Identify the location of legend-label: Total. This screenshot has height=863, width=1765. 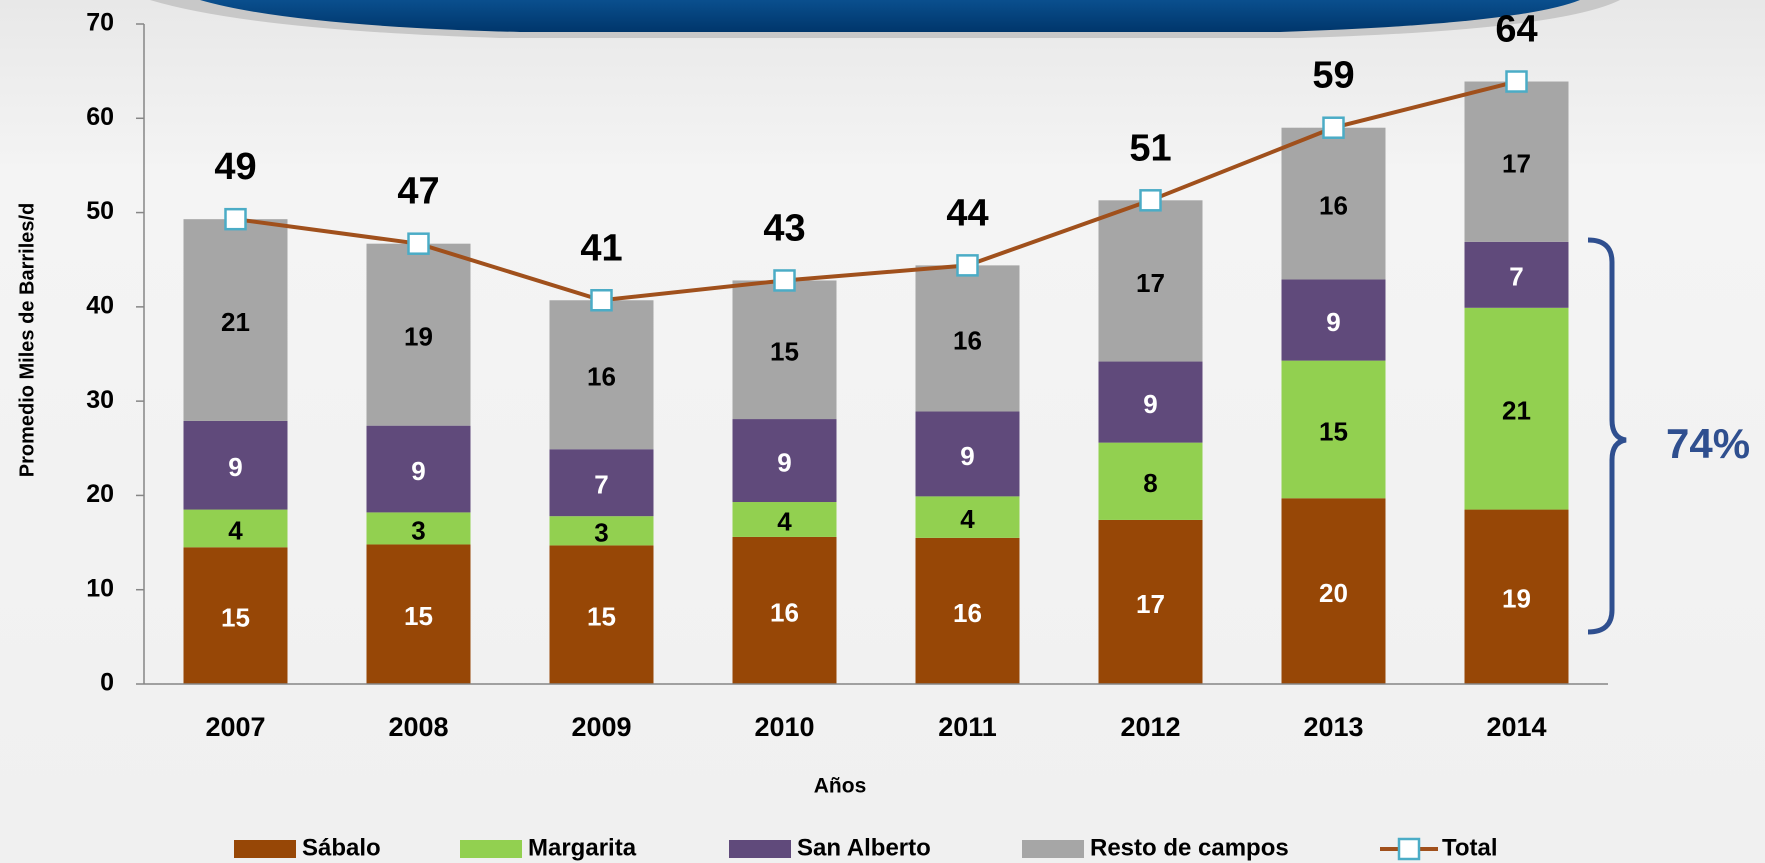
(1470, 847).